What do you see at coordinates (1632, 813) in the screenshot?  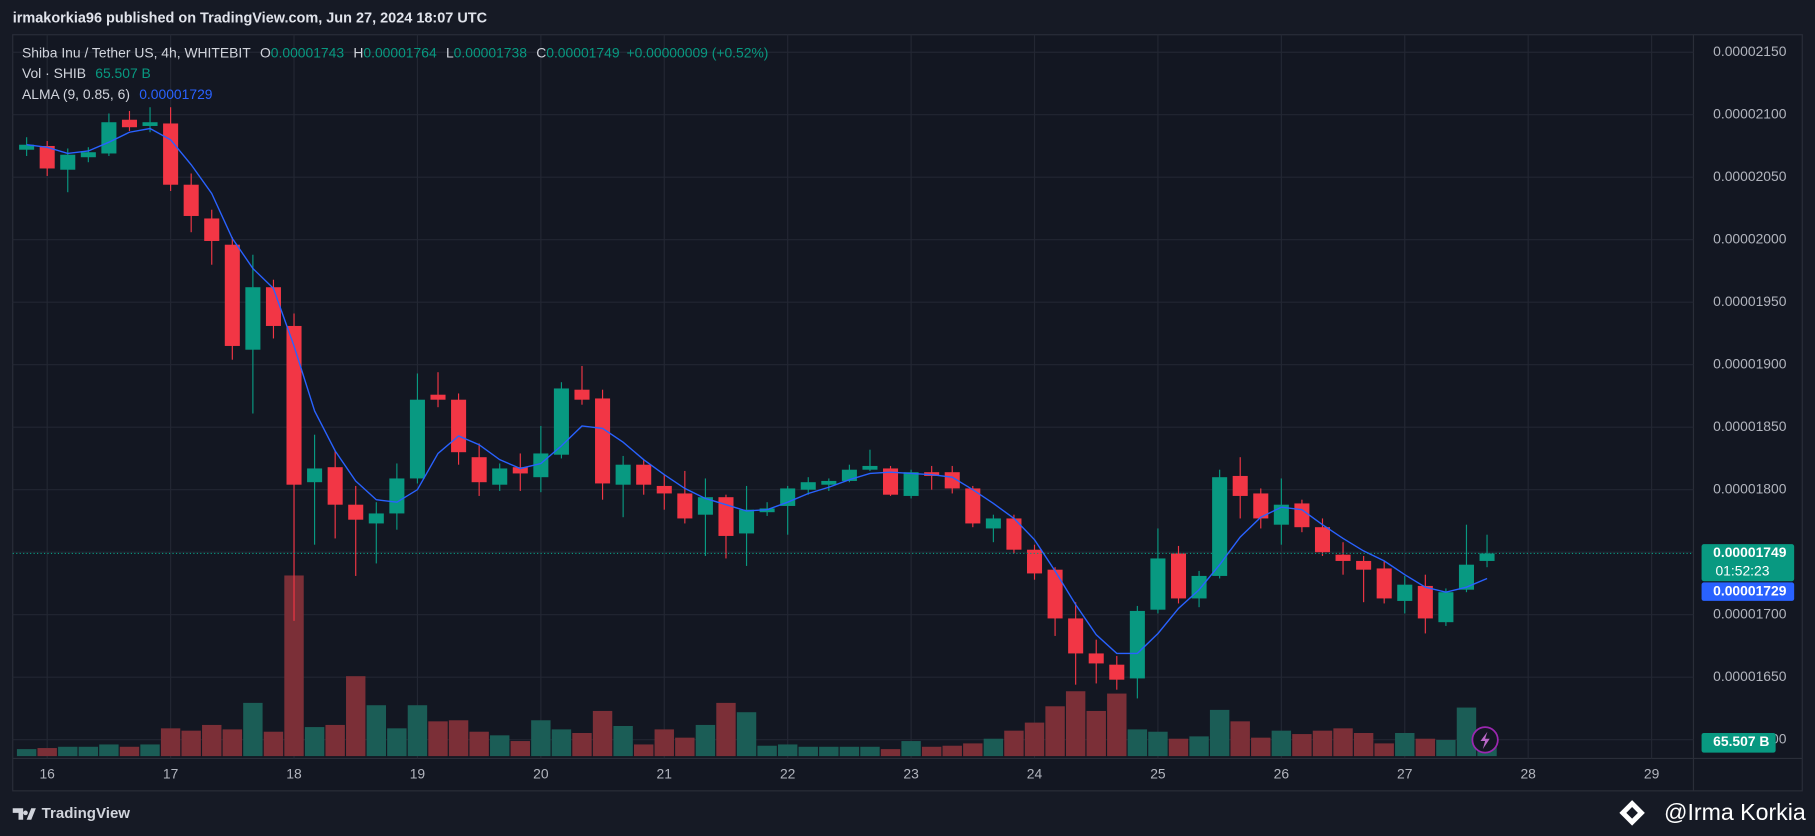 I see `watermark-icon` at bounding box center [1632, 813].